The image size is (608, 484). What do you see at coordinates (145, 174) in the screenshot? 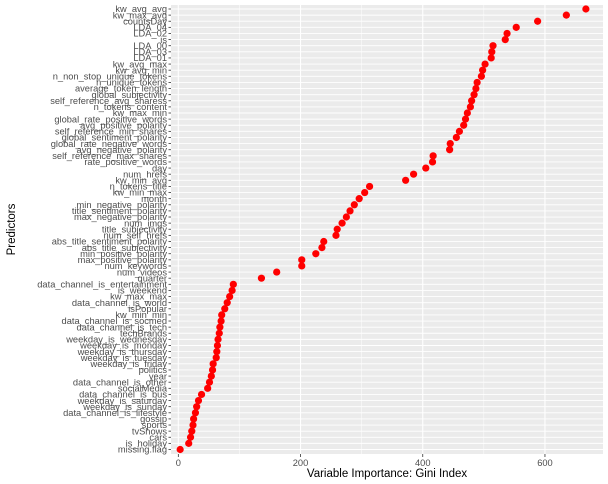
I see `y-tick-label: num_hrefs` at bounding box center [145, 174].